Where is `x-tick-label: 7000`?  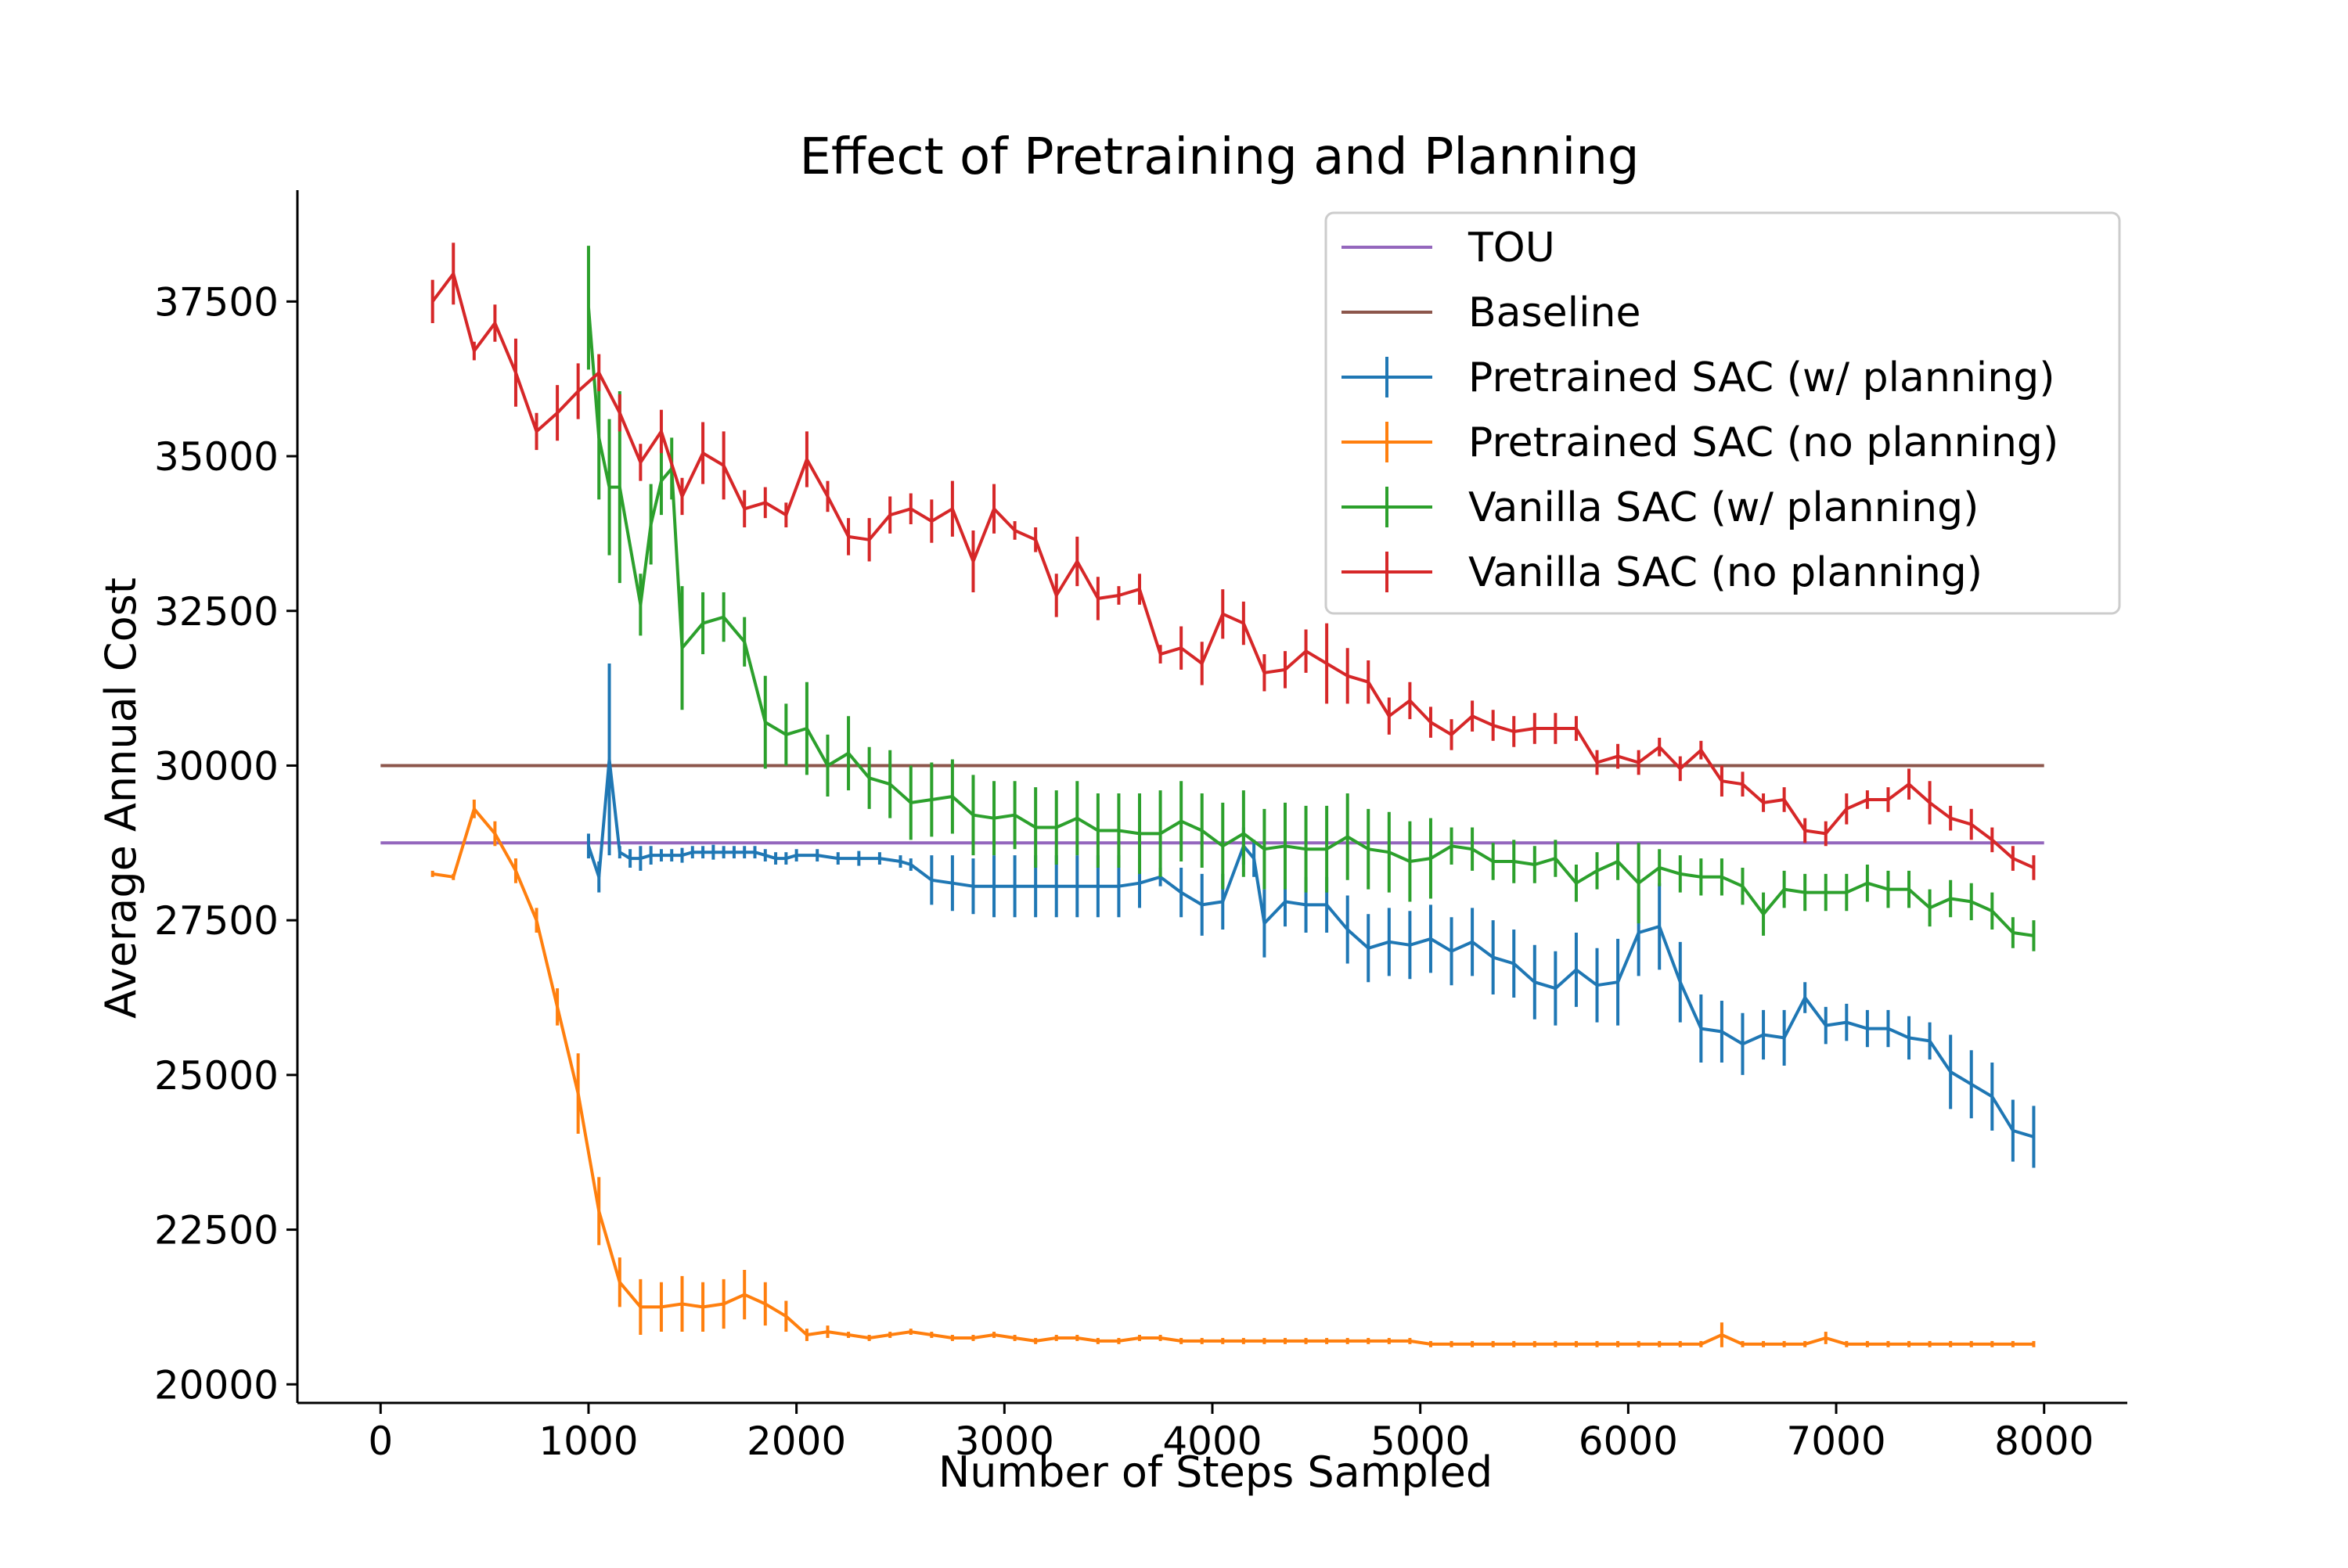 x-tick-label: 7000 is located at coordinates (1835, 1442).